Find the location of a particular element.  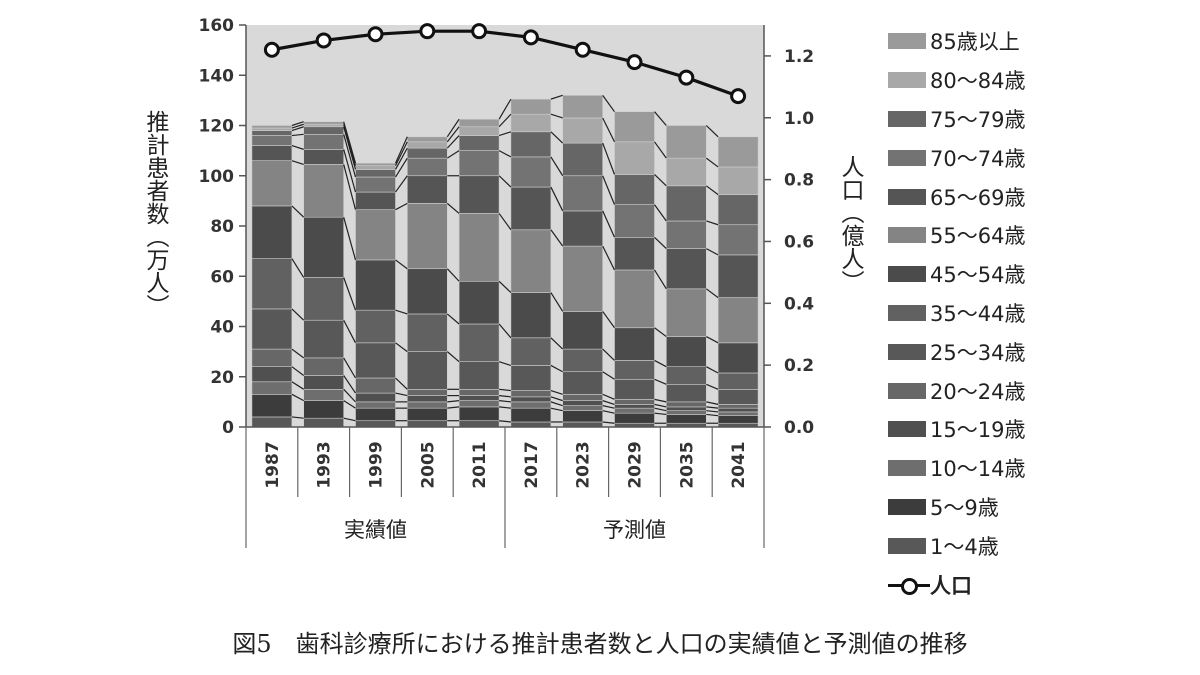

bar-1～4歳-2023 is located at coordinates (583, 424).